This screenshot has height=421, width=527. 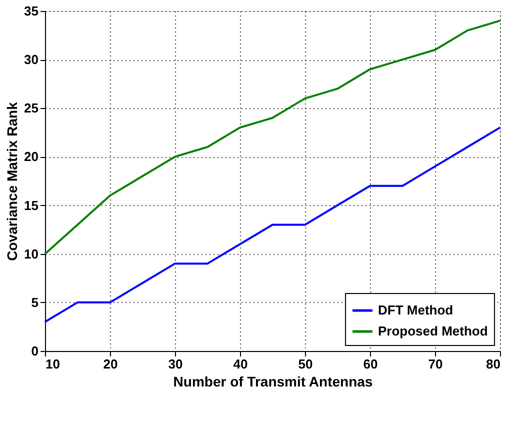 What do you see at coordinates (31, 156) in the screenshot?
I see `y-tick-label: 20` at bounding box center [31, 156].